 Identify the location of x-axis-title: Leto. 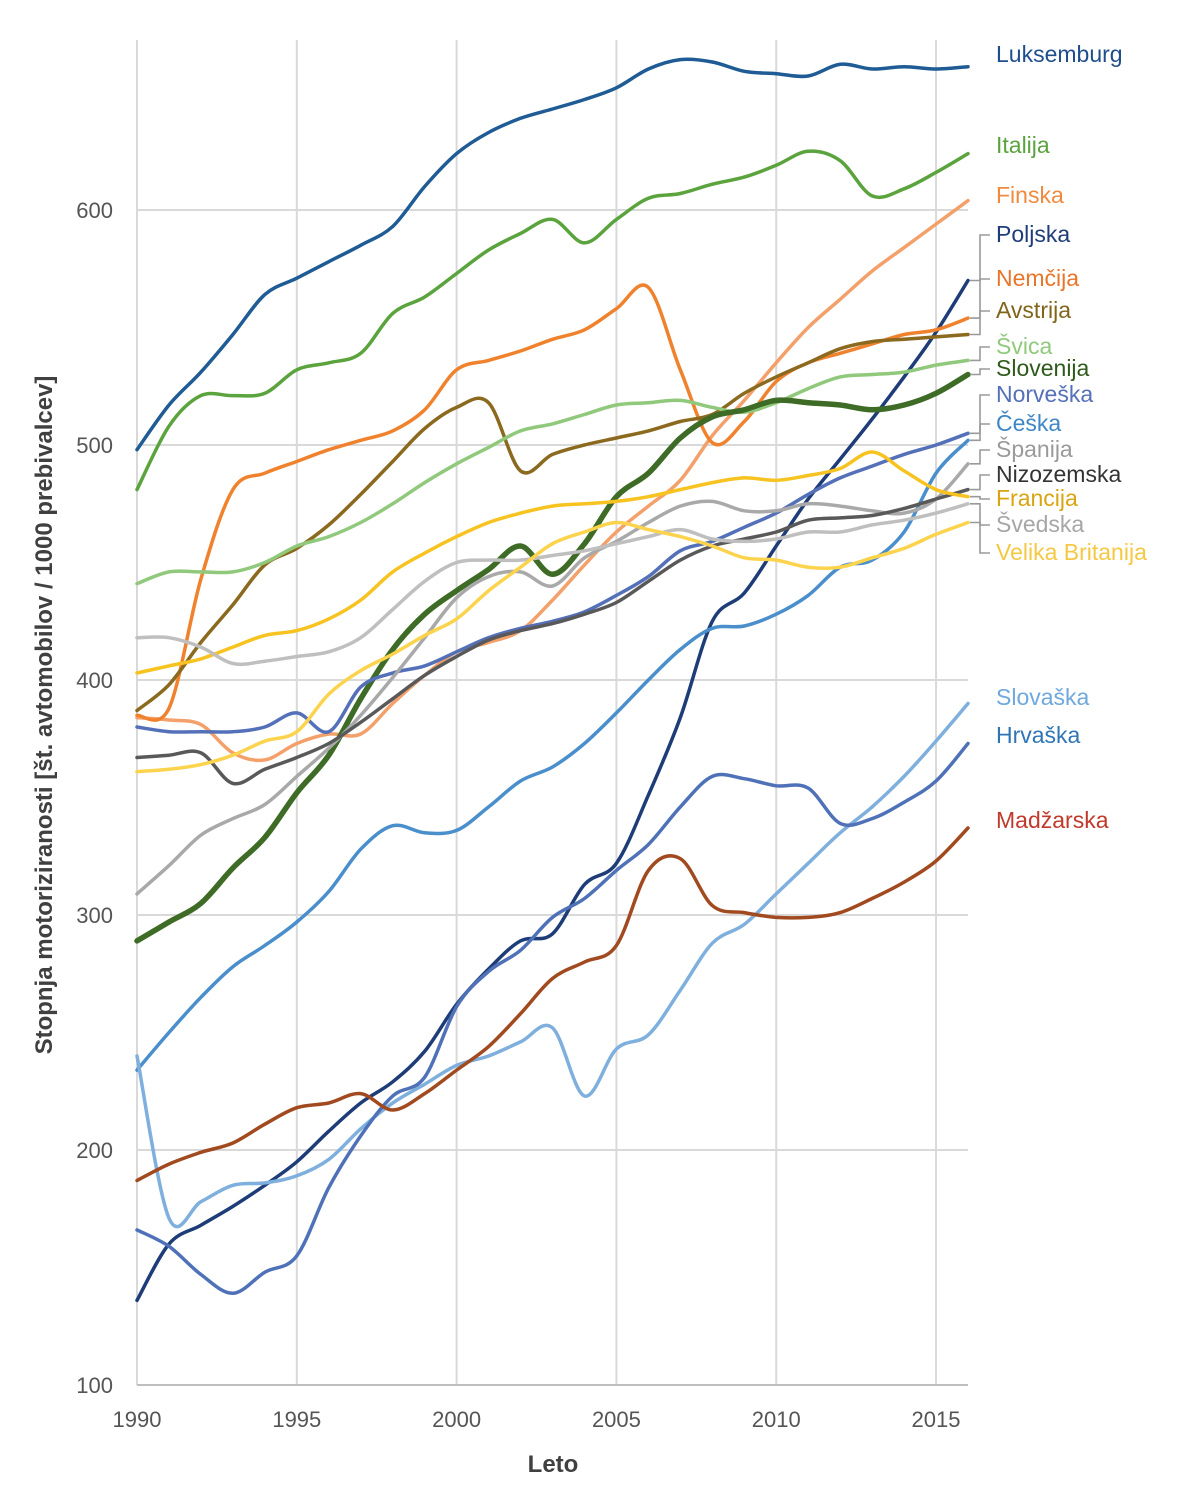
(553, 1464).